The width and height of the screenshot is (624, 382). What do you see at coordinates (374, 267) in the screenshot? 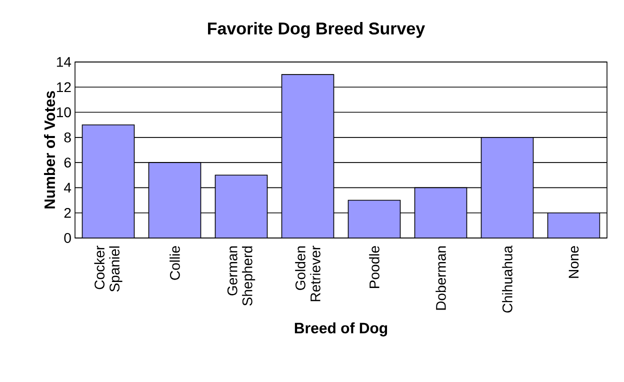
I see `x-tick-label: Poodle` at bounding box center [374, 267].